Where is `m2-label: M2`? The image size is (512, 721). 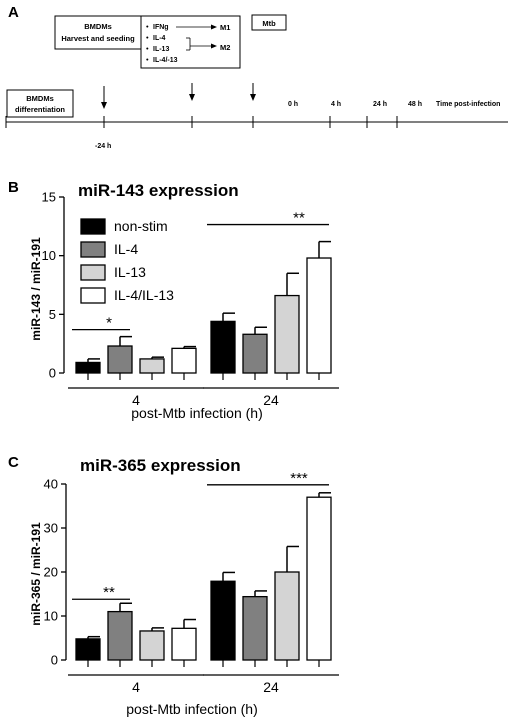
m2-label: M2 is located at coordinates (225, 47).